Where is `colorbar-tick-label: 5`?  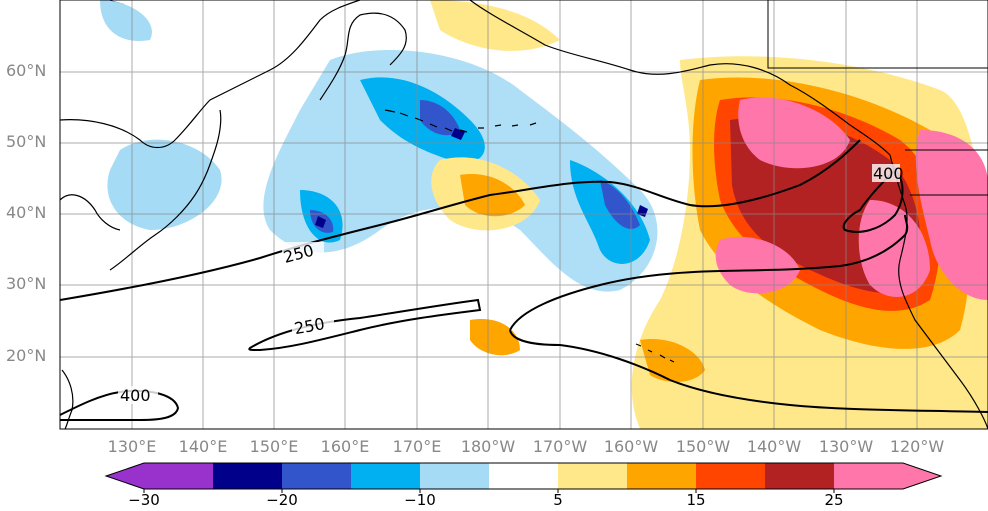
colorbar-tick-label: 5 is located at coordinates (558, 500).